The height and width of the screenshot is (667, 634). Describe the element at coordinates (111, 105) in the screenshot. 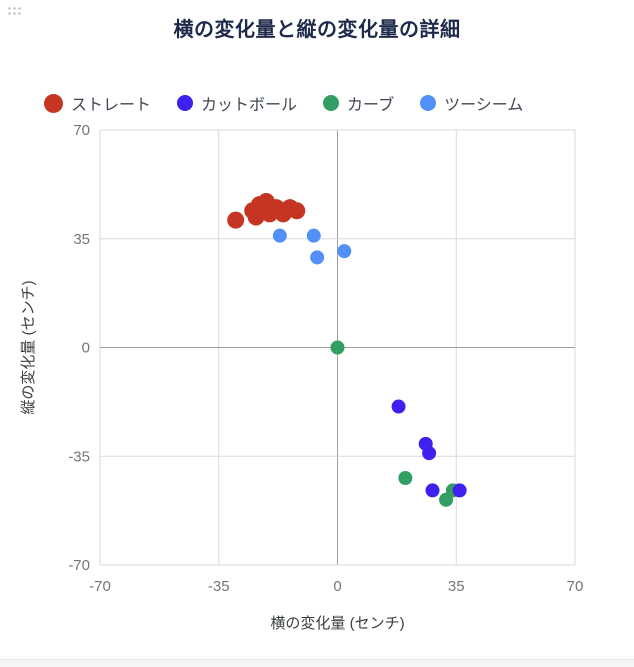

I see `legend-label-straight: ストレート` at that location.